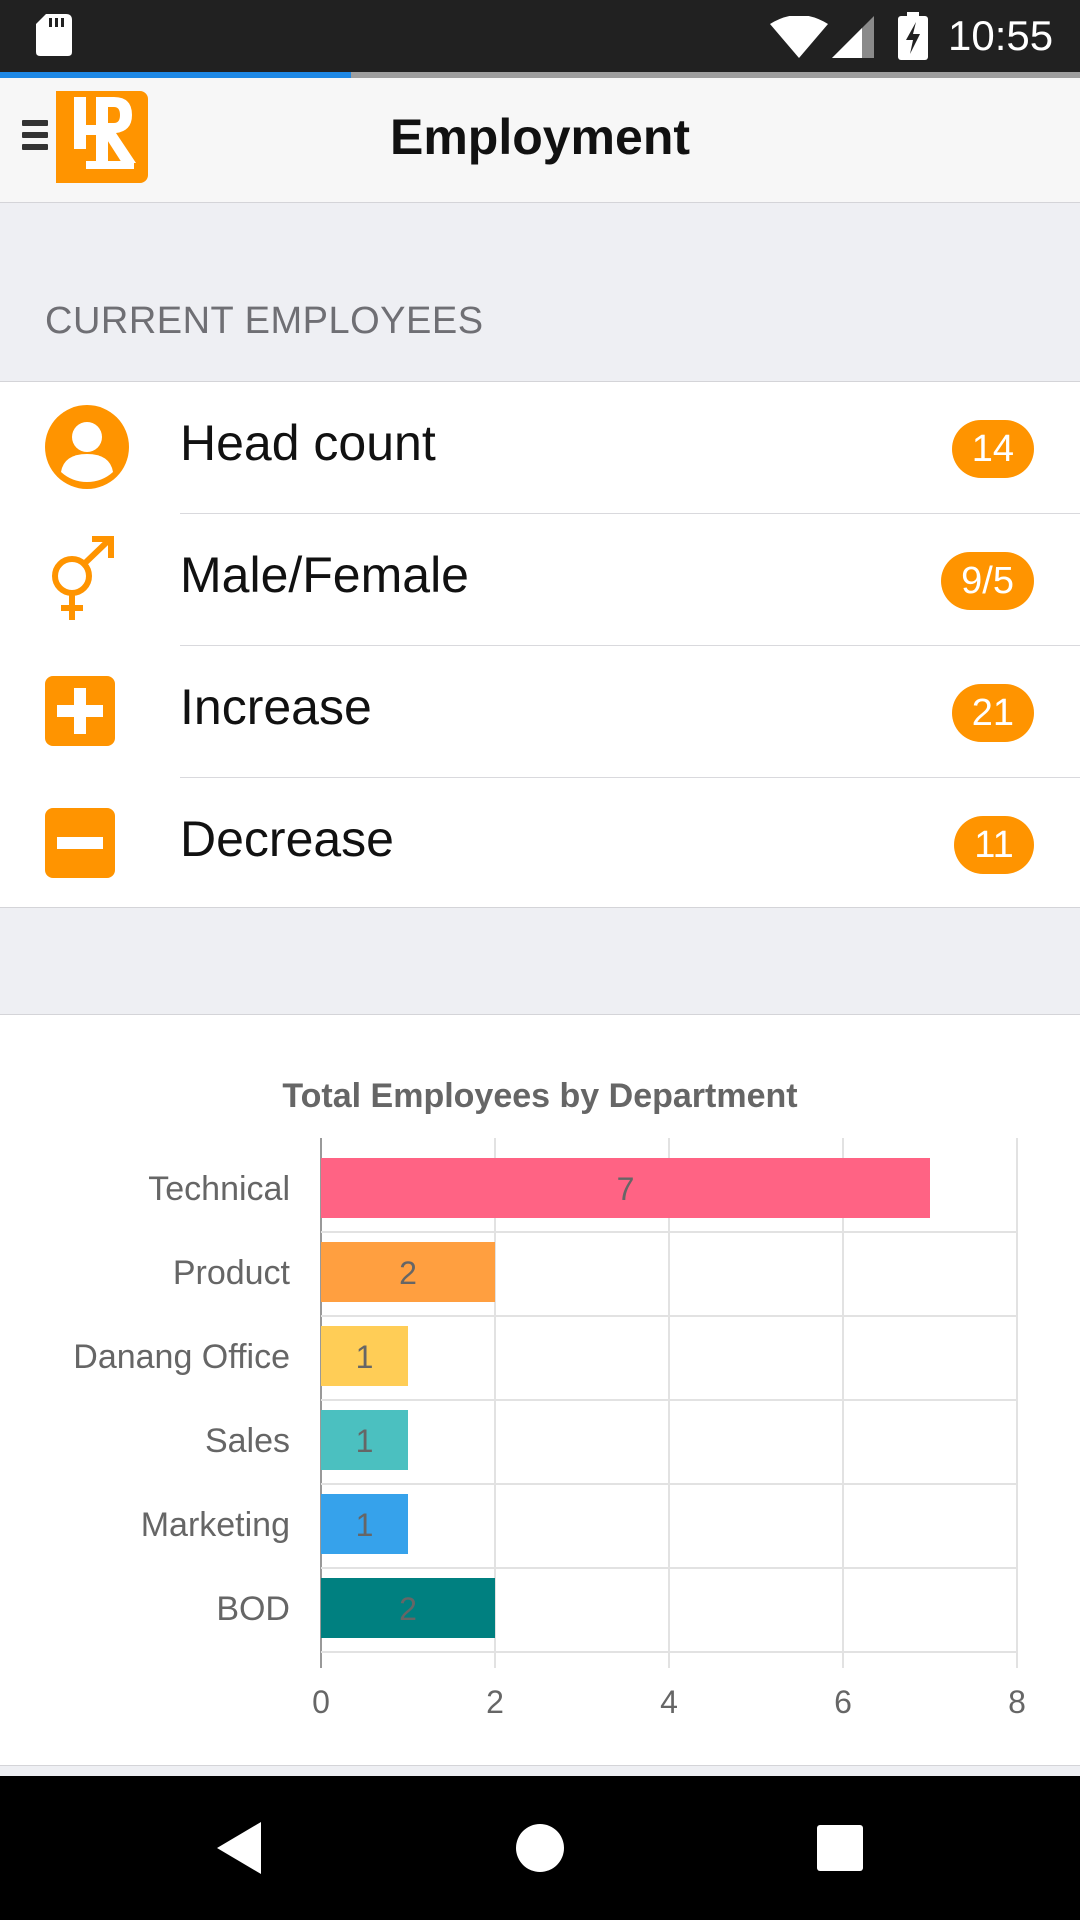 The width and height of the screenshot is (1080, 1920). I want to click on category-label: BOD, so click(253, 1609).